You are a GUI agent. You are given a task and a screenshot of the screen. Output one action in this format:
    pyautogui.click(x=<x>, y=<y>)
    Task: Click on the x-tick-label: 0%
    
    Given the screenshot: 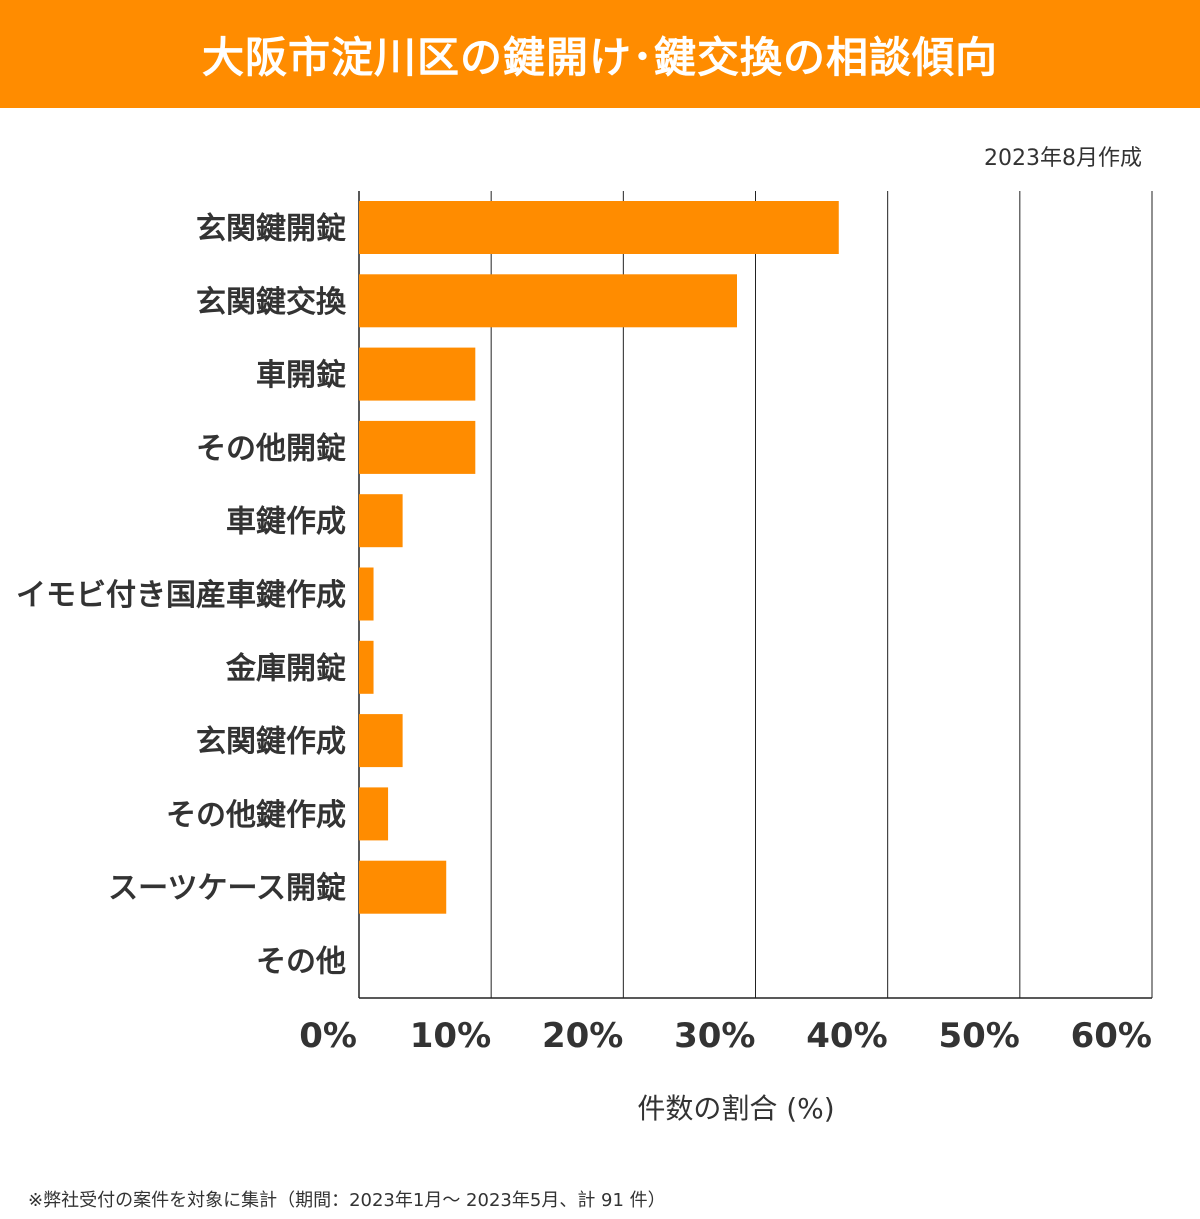 What is the action you would take?
    pyautogui.click(x=328, y=1036)
    